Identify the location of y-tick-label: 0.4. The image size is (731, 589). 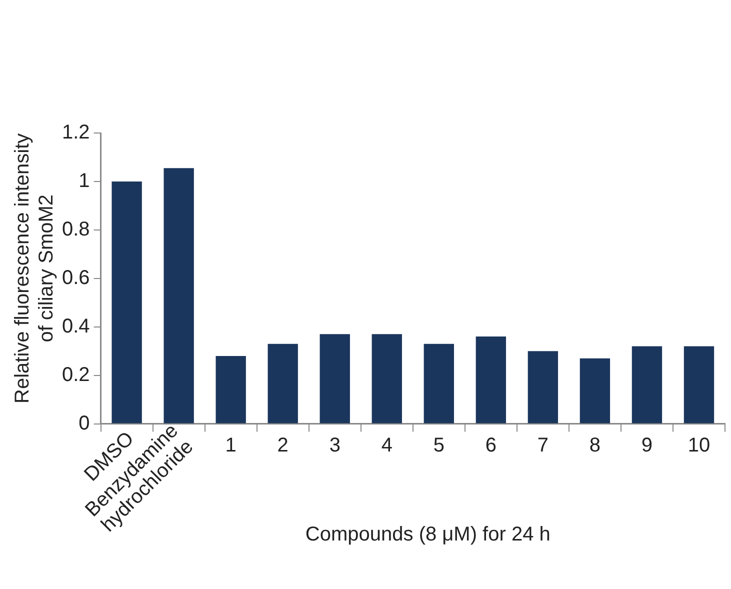
(76, 326).